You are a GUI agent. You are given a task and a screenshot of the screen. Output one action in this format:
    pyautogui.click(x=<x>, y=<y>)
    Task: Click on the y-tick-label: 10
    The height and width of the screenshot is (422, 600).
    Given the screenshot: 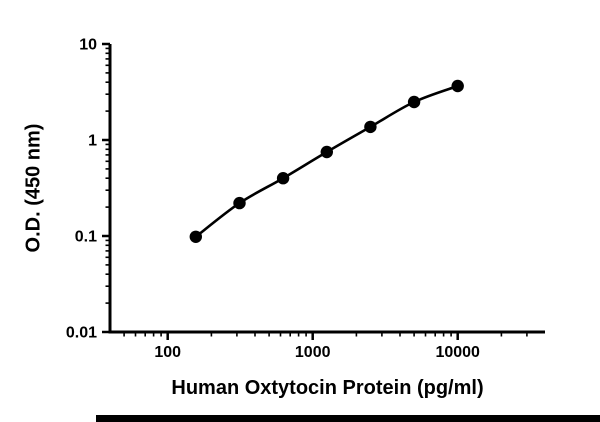 What is the action you would take?
    pyautogui.click(x=88, y=45)
    